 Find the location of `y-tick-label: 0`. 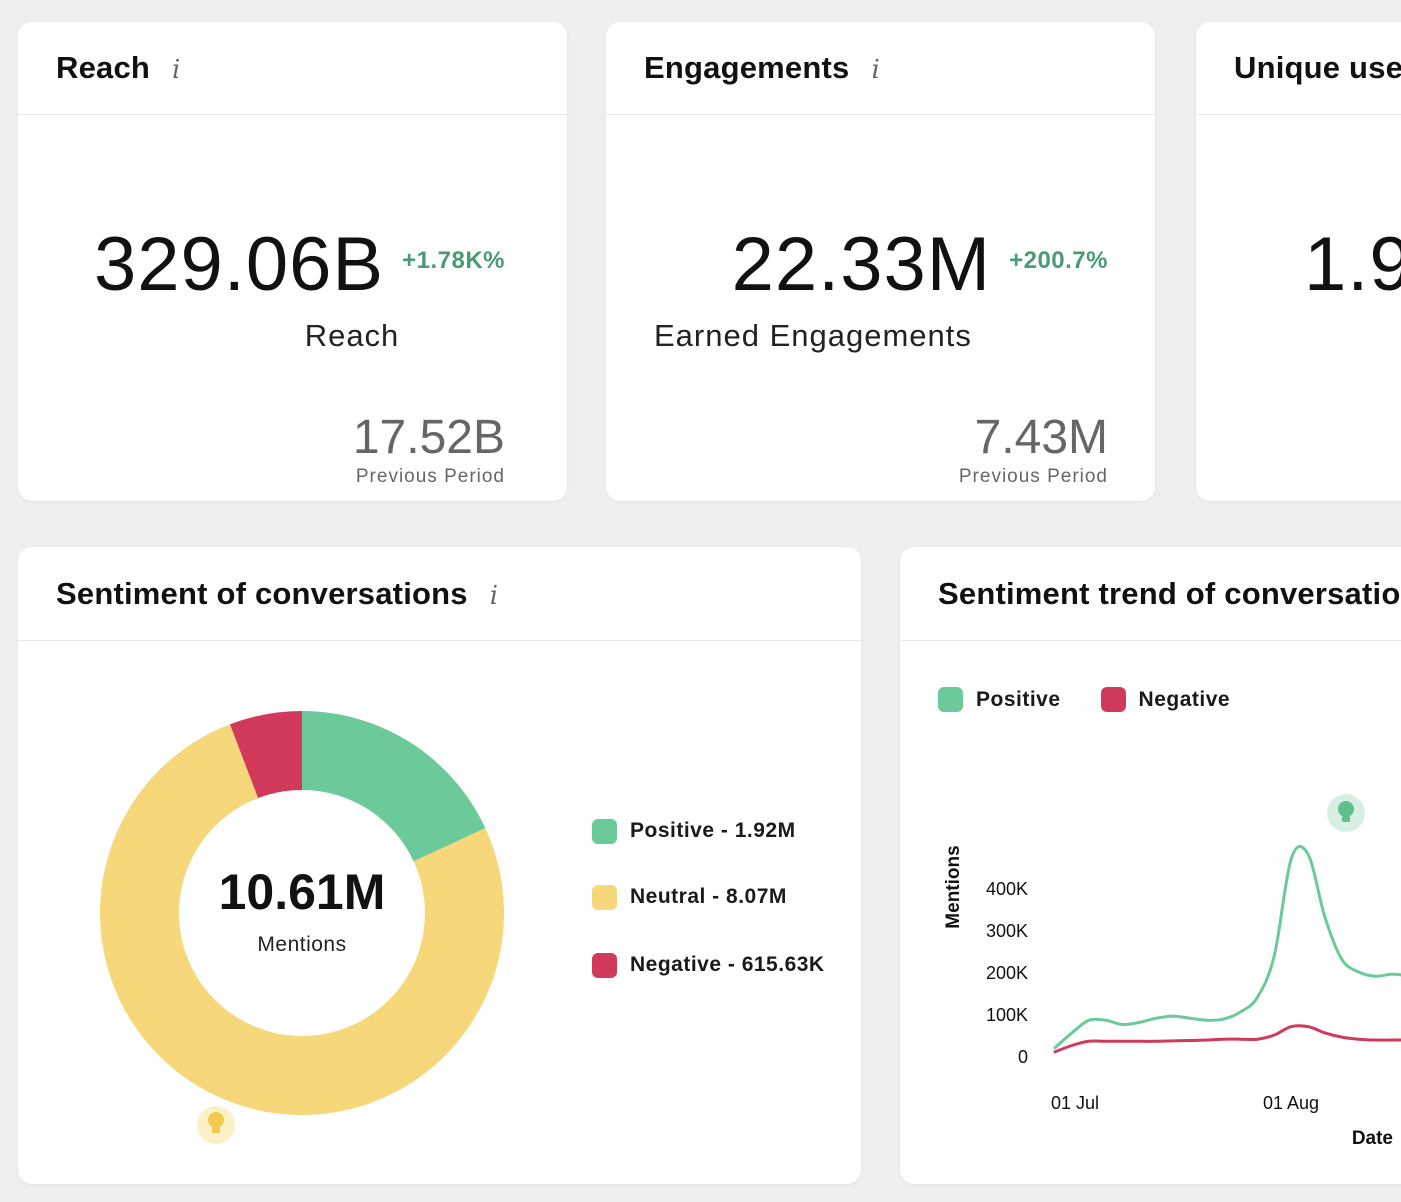

y-tick-label: 0 is located at coordinates (1023, 1057).